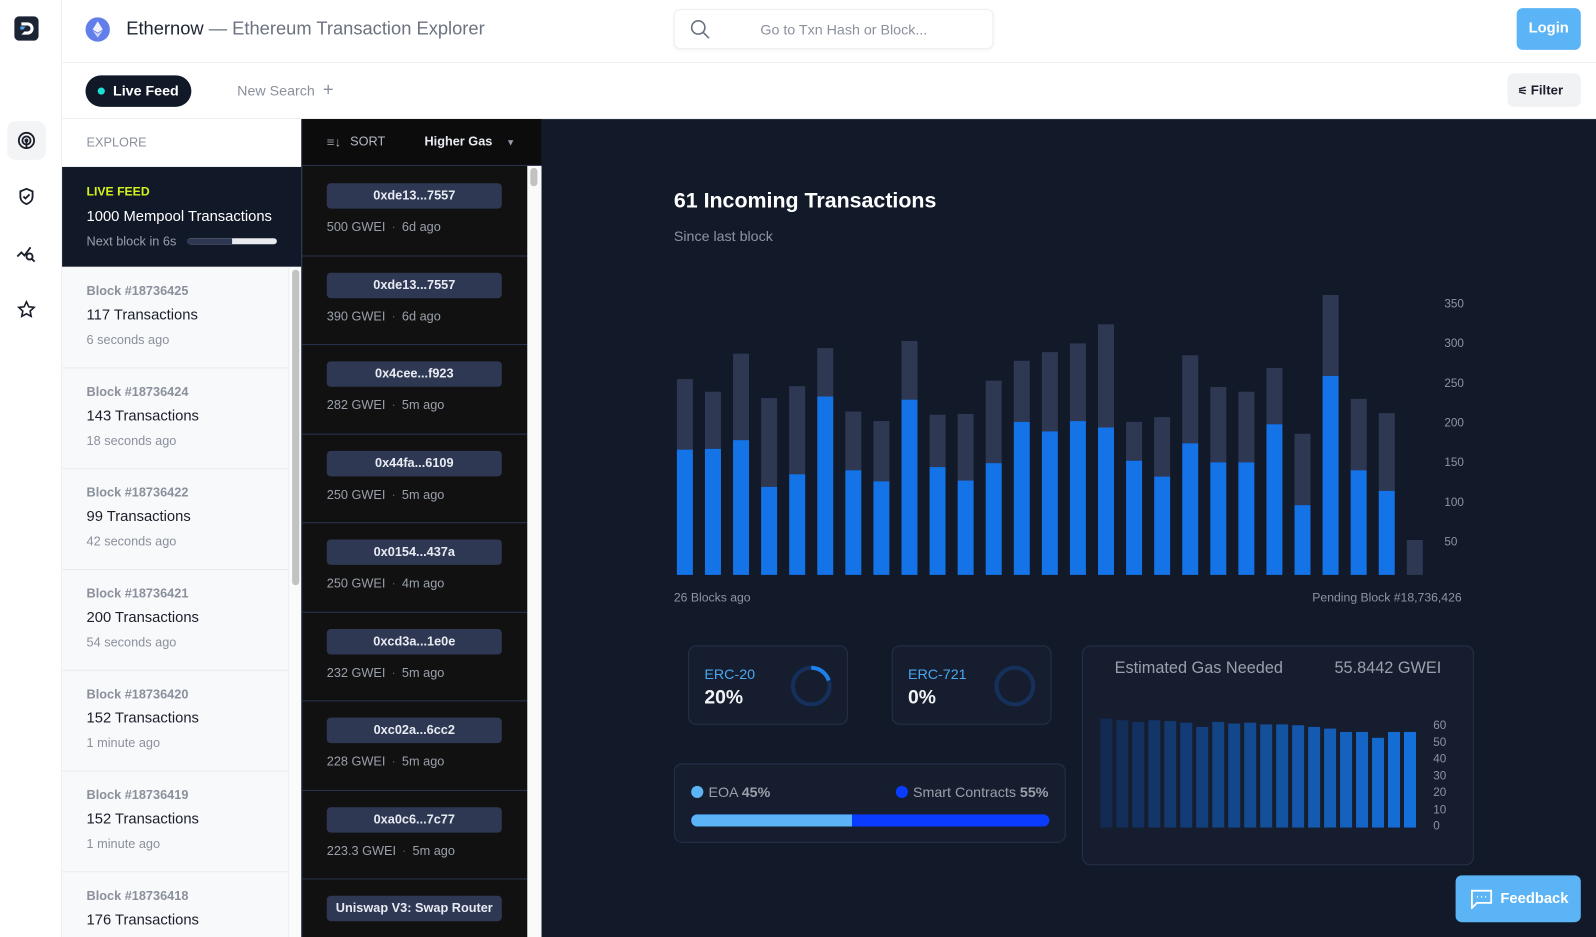 The width and height of the screenshot is (1596, 937). I want to click on tx-gas: 228 GWEI, so click(356, 761).